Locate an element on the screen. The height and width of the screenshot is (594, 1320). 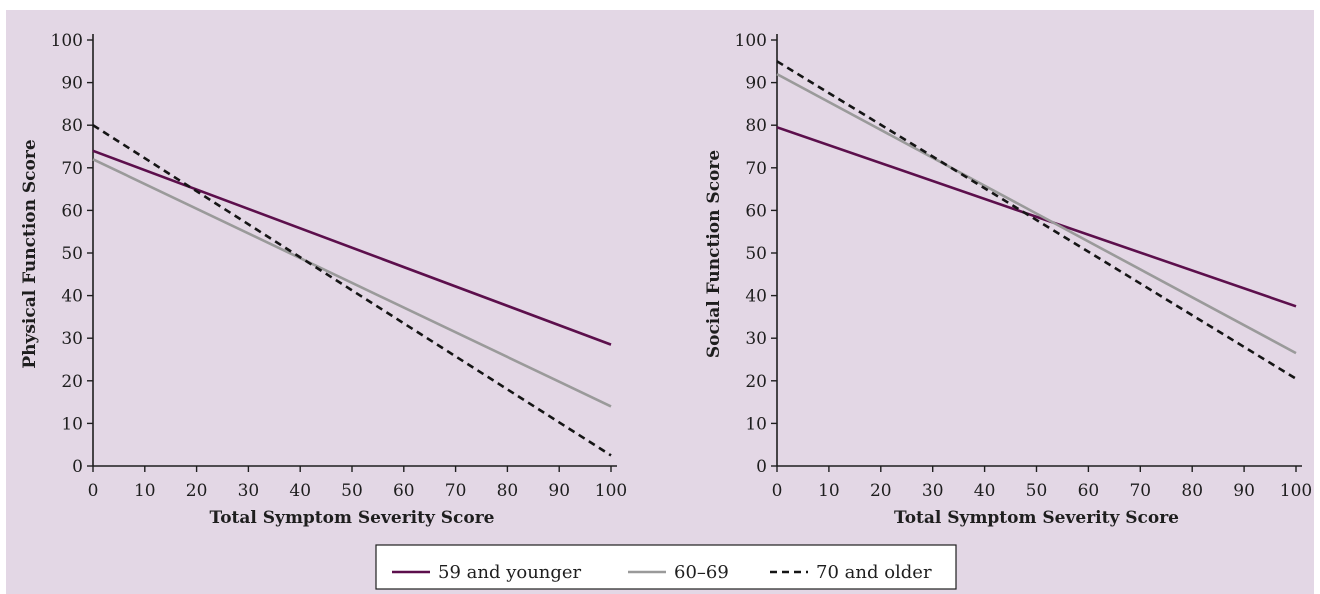
legend-label: 59 and younger is located at coordinates (510, 572).